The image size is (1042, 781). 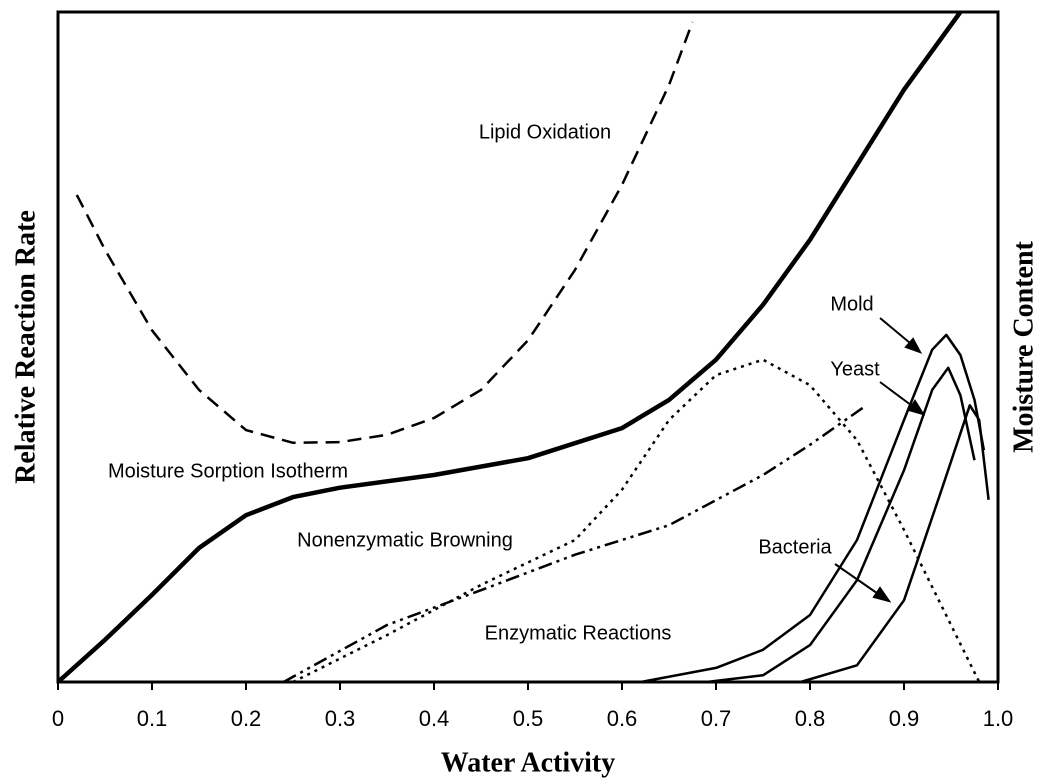 I want to click on y2-axis-title: Moisture Content, so click(x=1023, y=346).